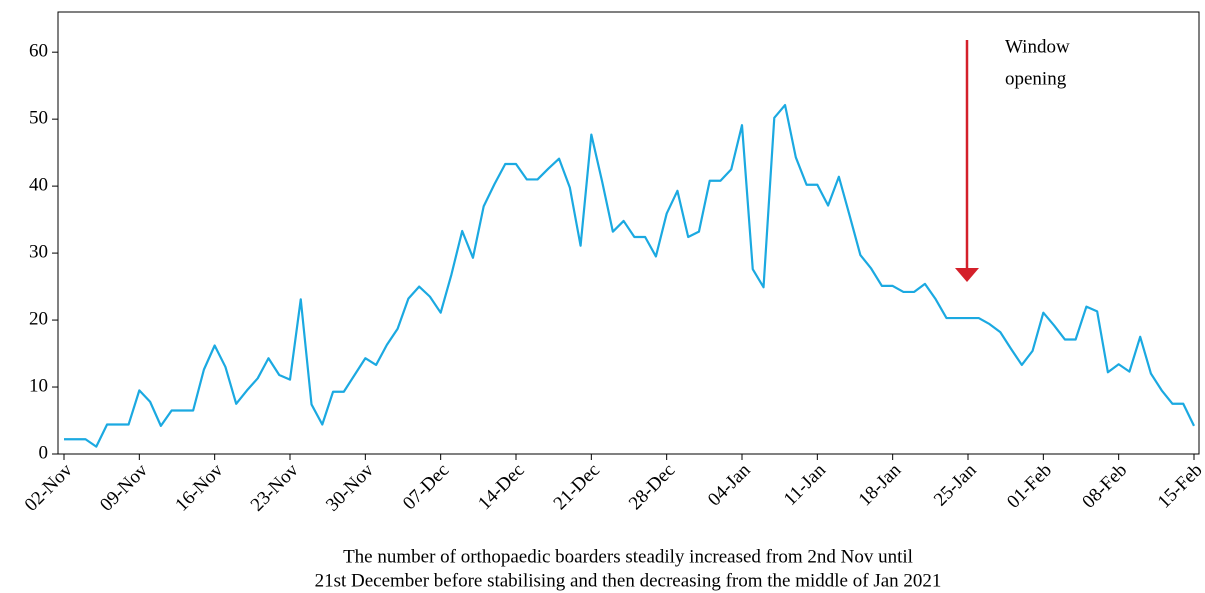 The image size is (1205, 593). Describe the element at coordinates (350, 487) in the screenshot. I see `x-tick-label: 30-Nov` at that location.